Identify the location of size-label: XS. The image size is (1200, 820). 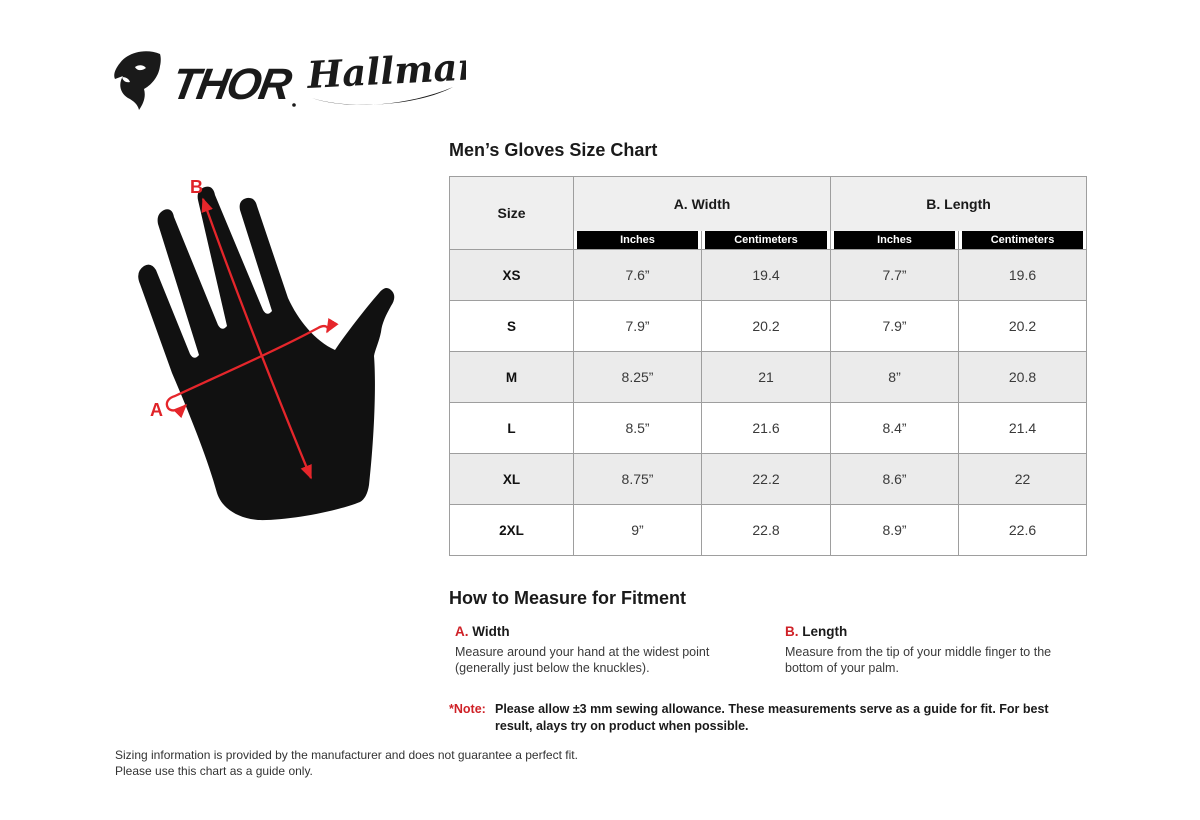
(511, 275).